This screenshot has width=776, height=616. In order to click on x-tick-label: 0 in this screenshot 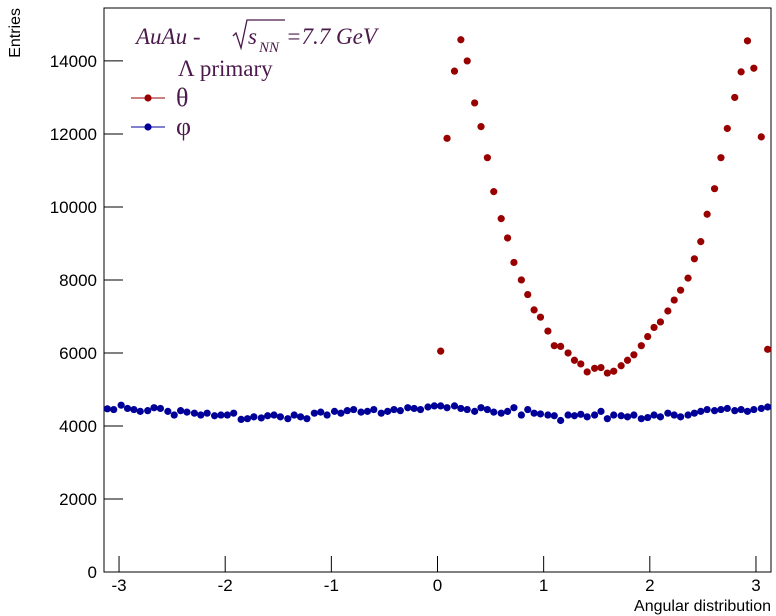, I will do `click(437, 585)`.